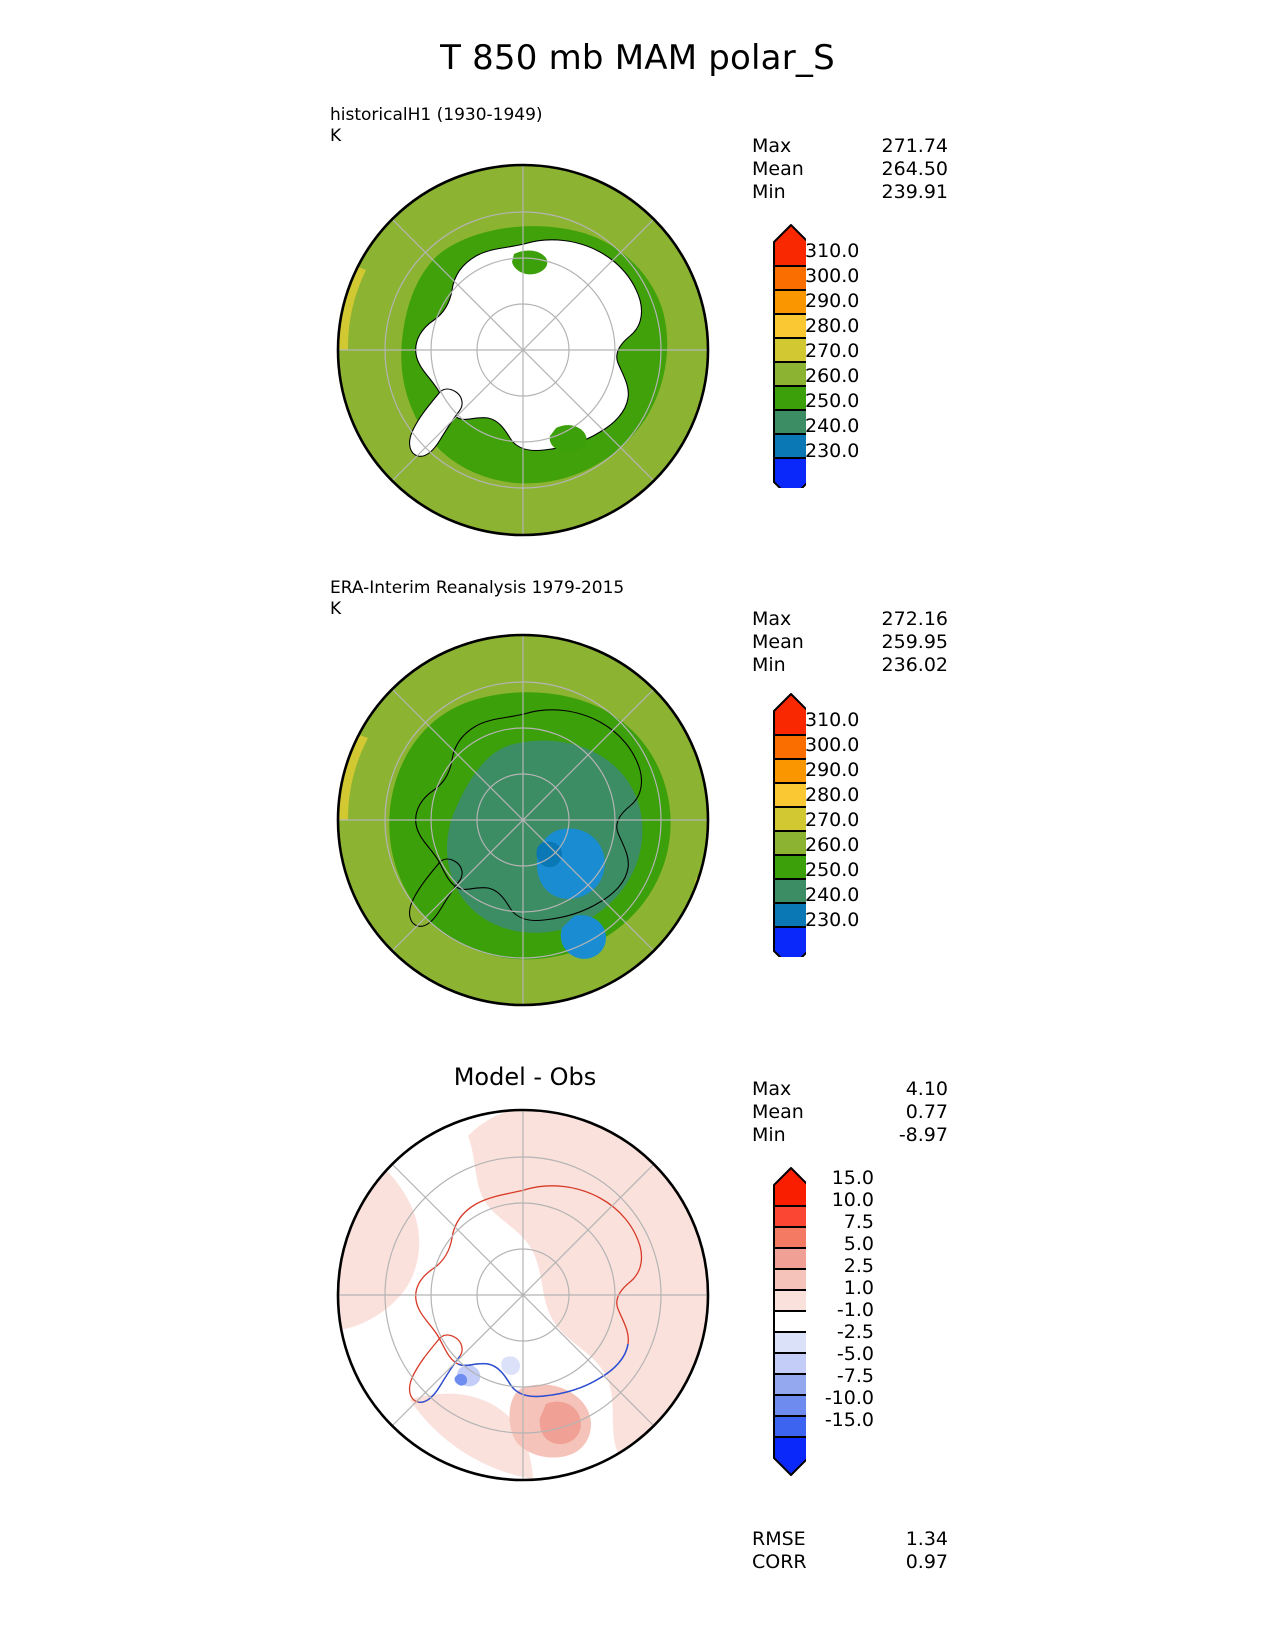 The width and height of the screenshot is (1275, 1650). I want to click on panel-model-label: historicalH1 (1930-1949), so click(436, 115).